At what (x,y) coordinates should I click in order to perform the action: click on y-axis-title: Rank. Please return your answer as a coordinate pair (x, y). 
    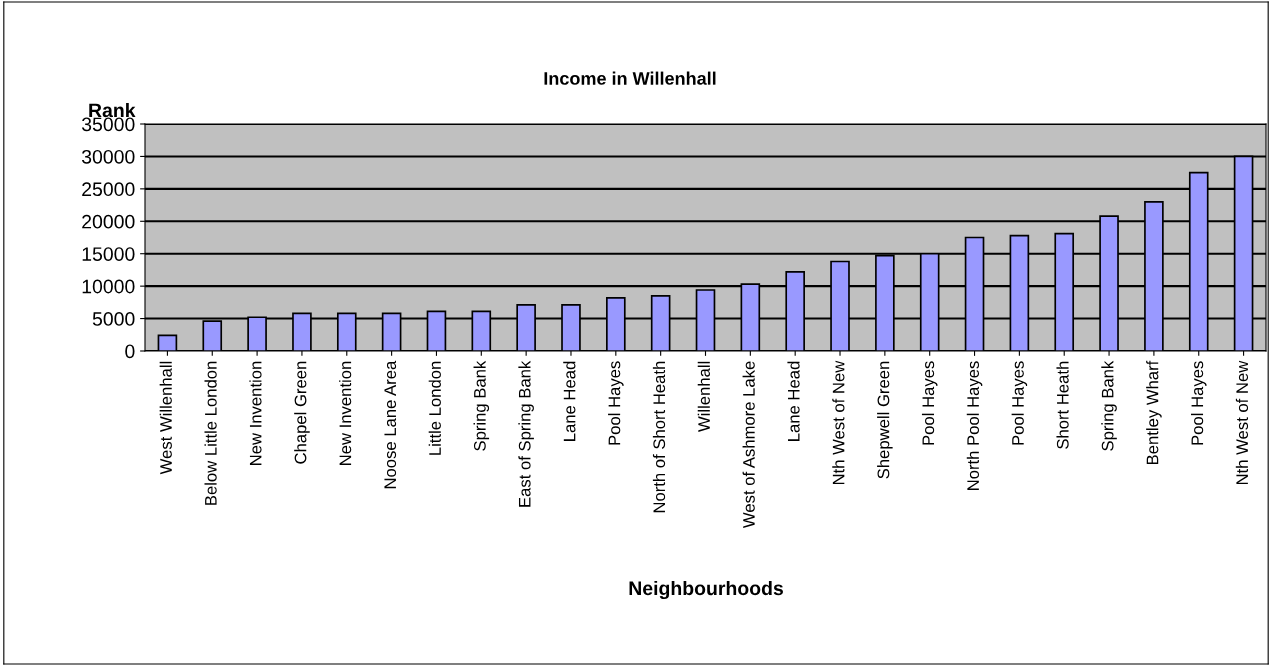
    Looking at the image, I should click on (112, 110).